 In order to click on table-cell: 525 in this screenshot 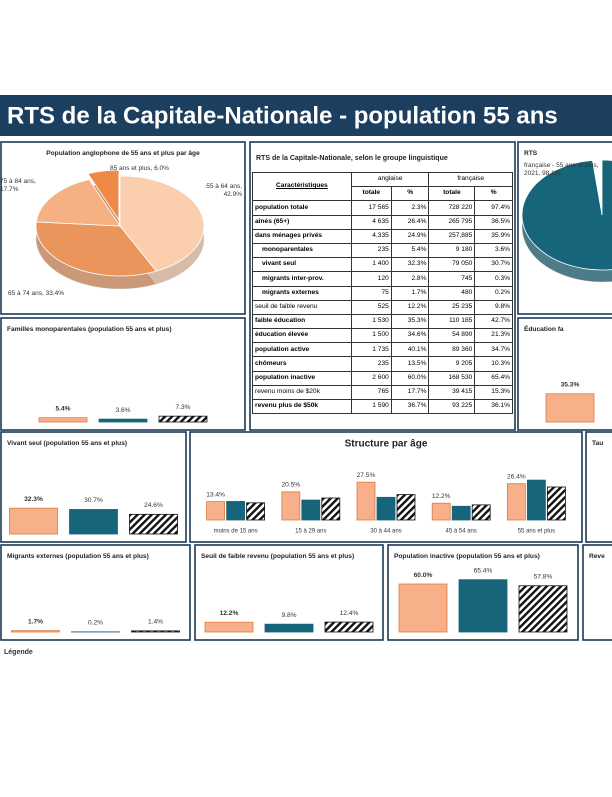, I will do `click(371, 307)`.